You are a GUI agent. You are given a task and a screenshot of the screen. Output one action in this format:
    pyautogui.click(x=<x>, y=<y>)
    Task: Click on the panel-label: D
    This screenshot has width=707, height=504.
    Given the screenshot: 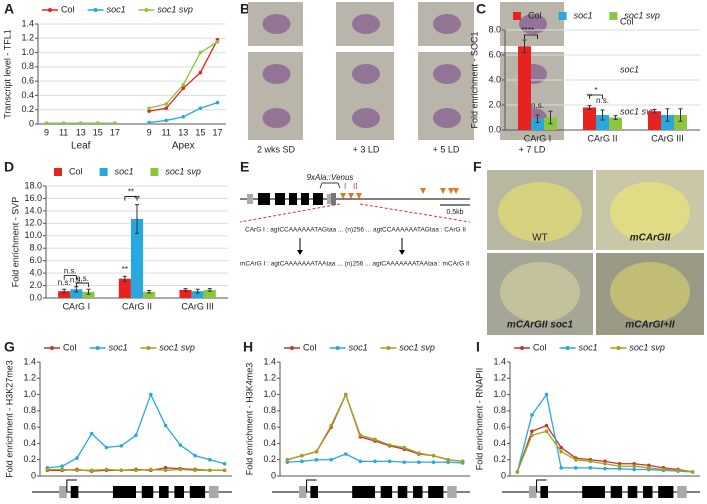 What is the action you would take?
    pyautogui.click(x=9, y=167)
    